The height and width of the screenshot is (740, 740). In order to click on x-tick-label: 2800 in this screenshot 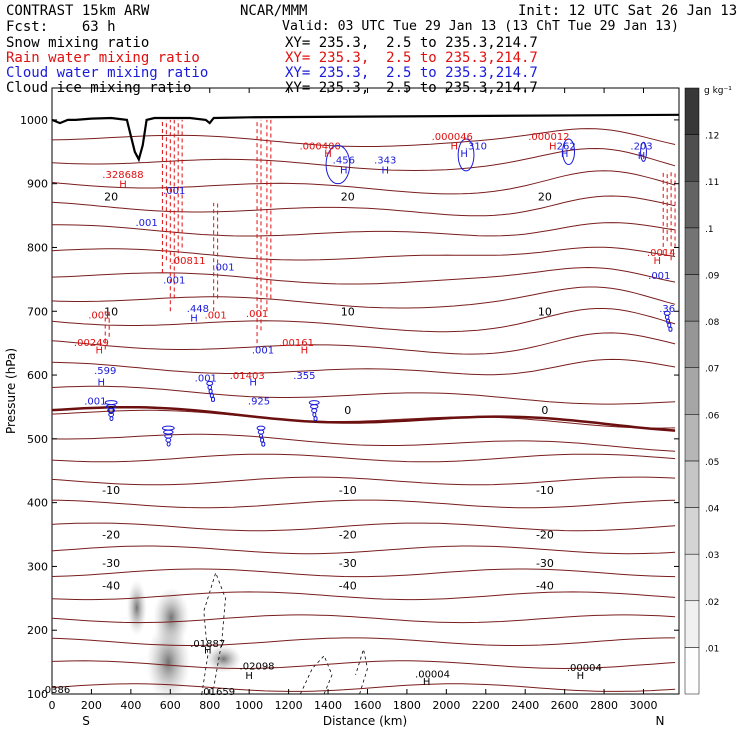, I will do `click(604, 705)`.